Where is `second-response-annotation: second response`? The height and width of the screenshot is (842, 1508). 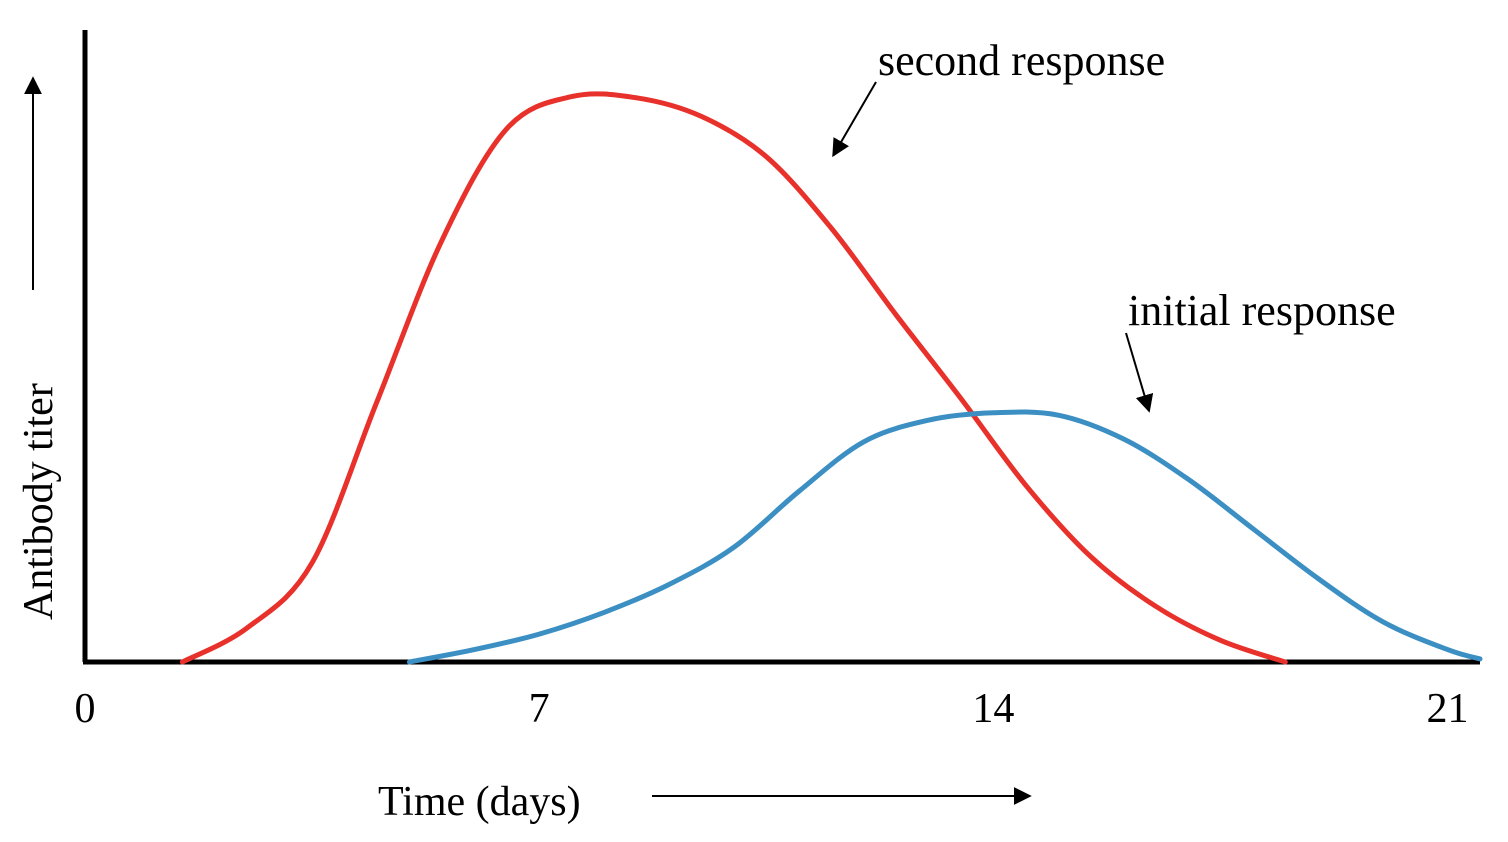
second-response-annotation: second response is located at coordinates (1021, 60).